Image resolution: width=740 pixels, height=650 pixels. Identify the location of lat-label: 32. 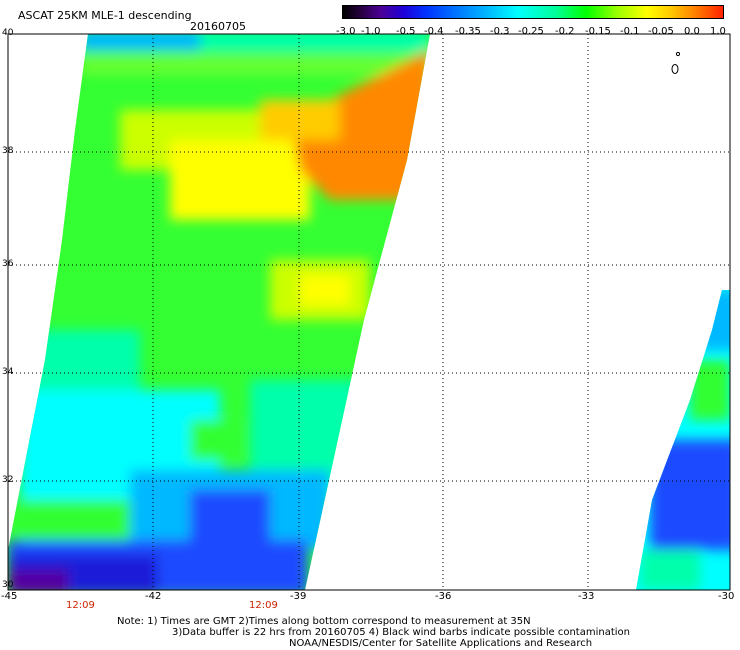
(8, 480).